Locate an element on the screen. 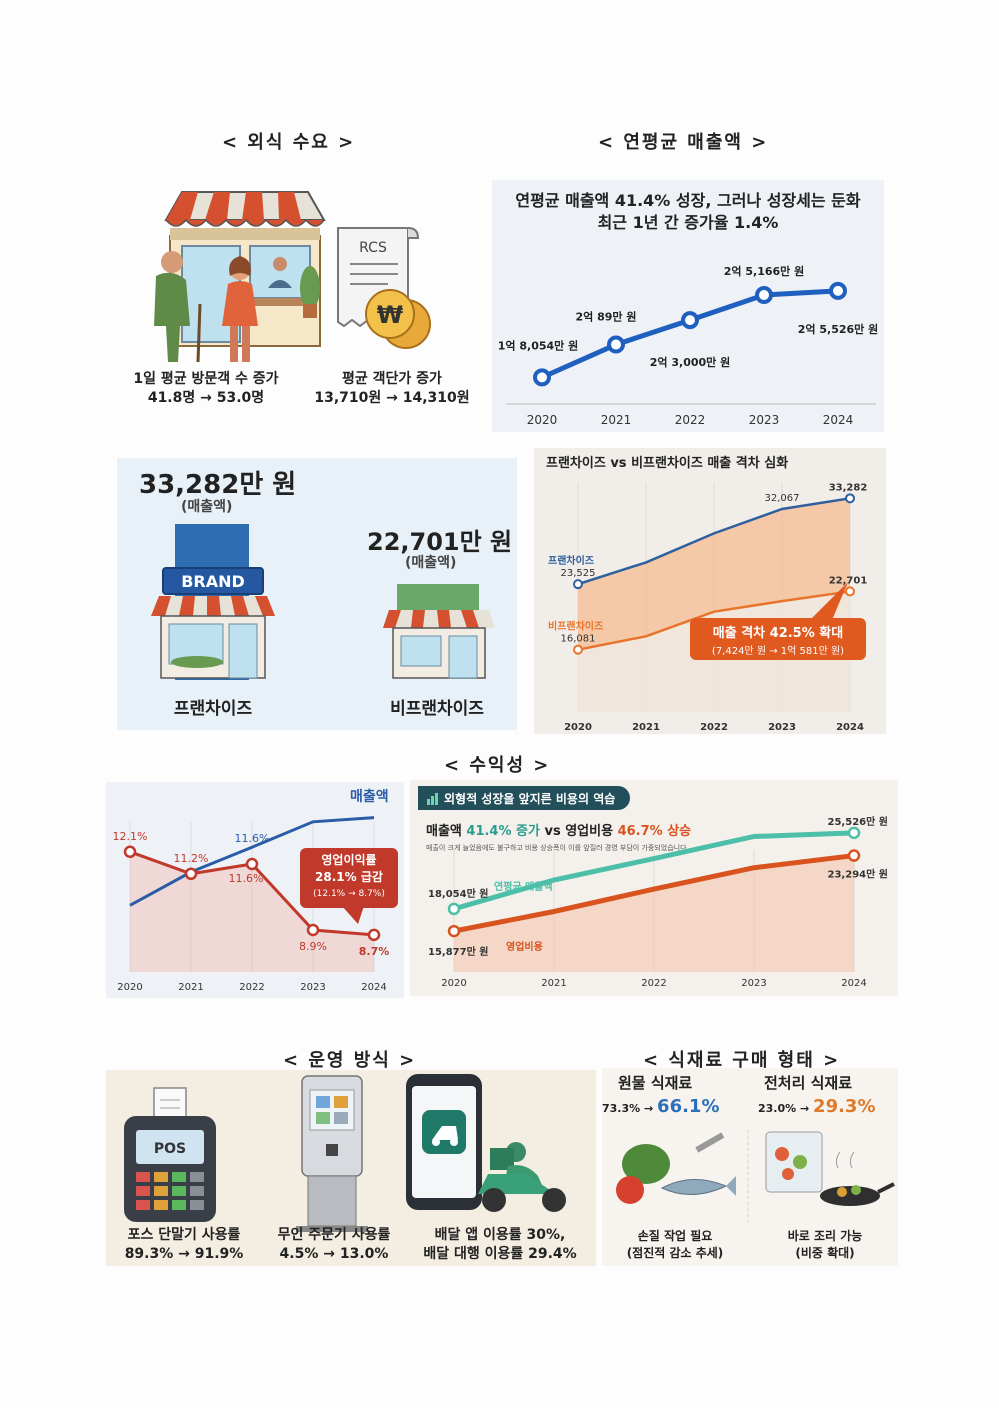 The image size is (999, 1408). sales-data-label: 2억 89만 원 is located at coordinates (606, 317).